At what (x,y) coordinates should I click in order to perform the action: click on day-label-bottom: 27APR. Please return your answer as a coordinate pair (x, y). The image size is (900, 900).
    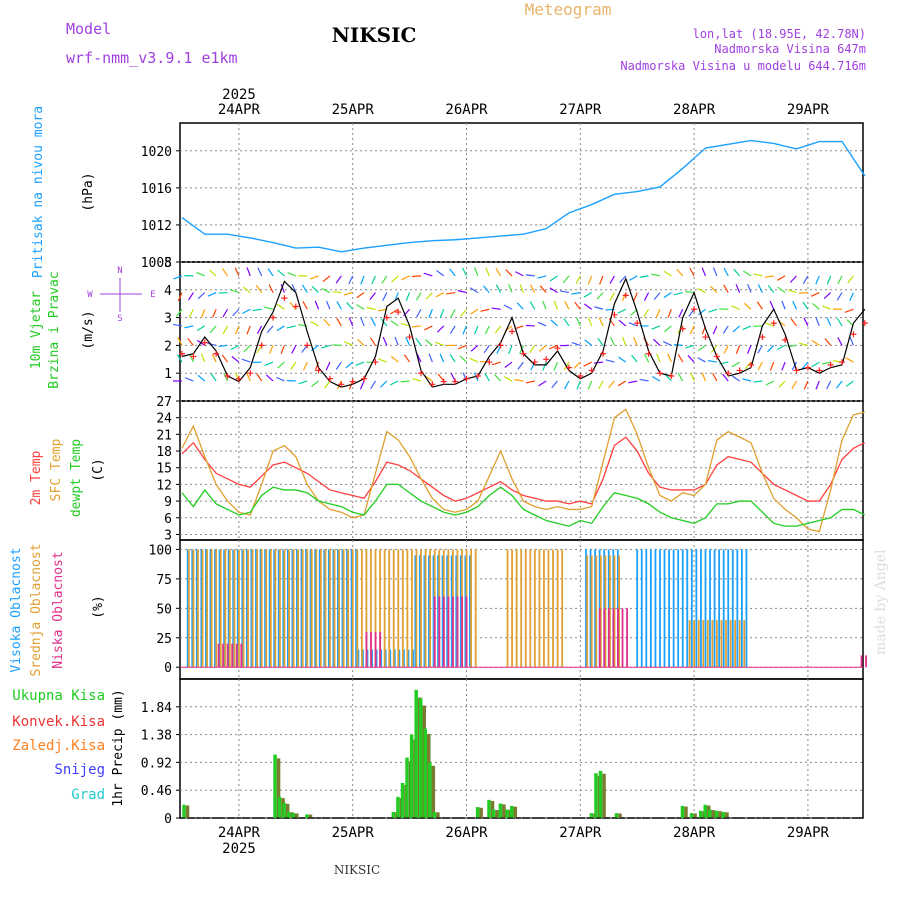
    Looking at the image, I should click on (580, 833).